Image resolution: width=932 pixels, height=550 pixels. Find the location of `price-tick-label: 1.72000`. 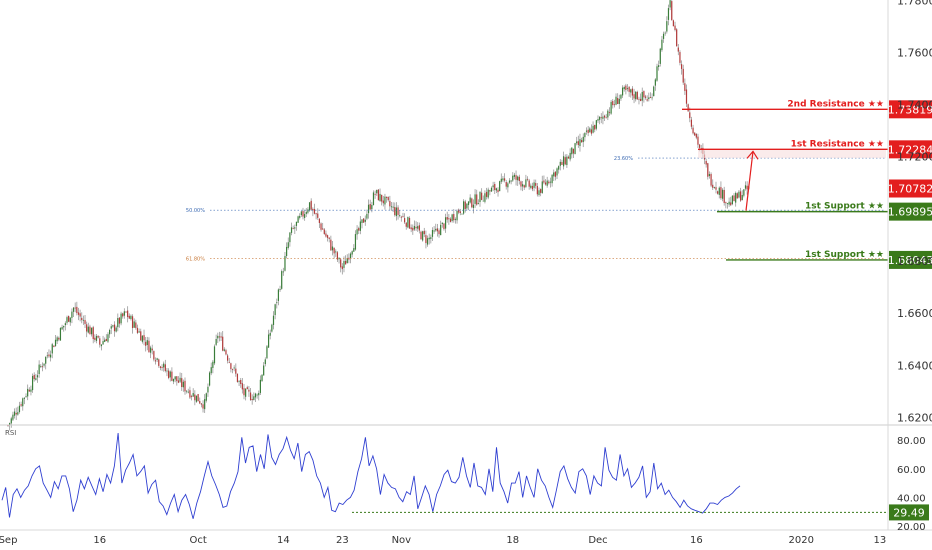

price-tick-label: 1.72000 is located at coordinates (914, 157).